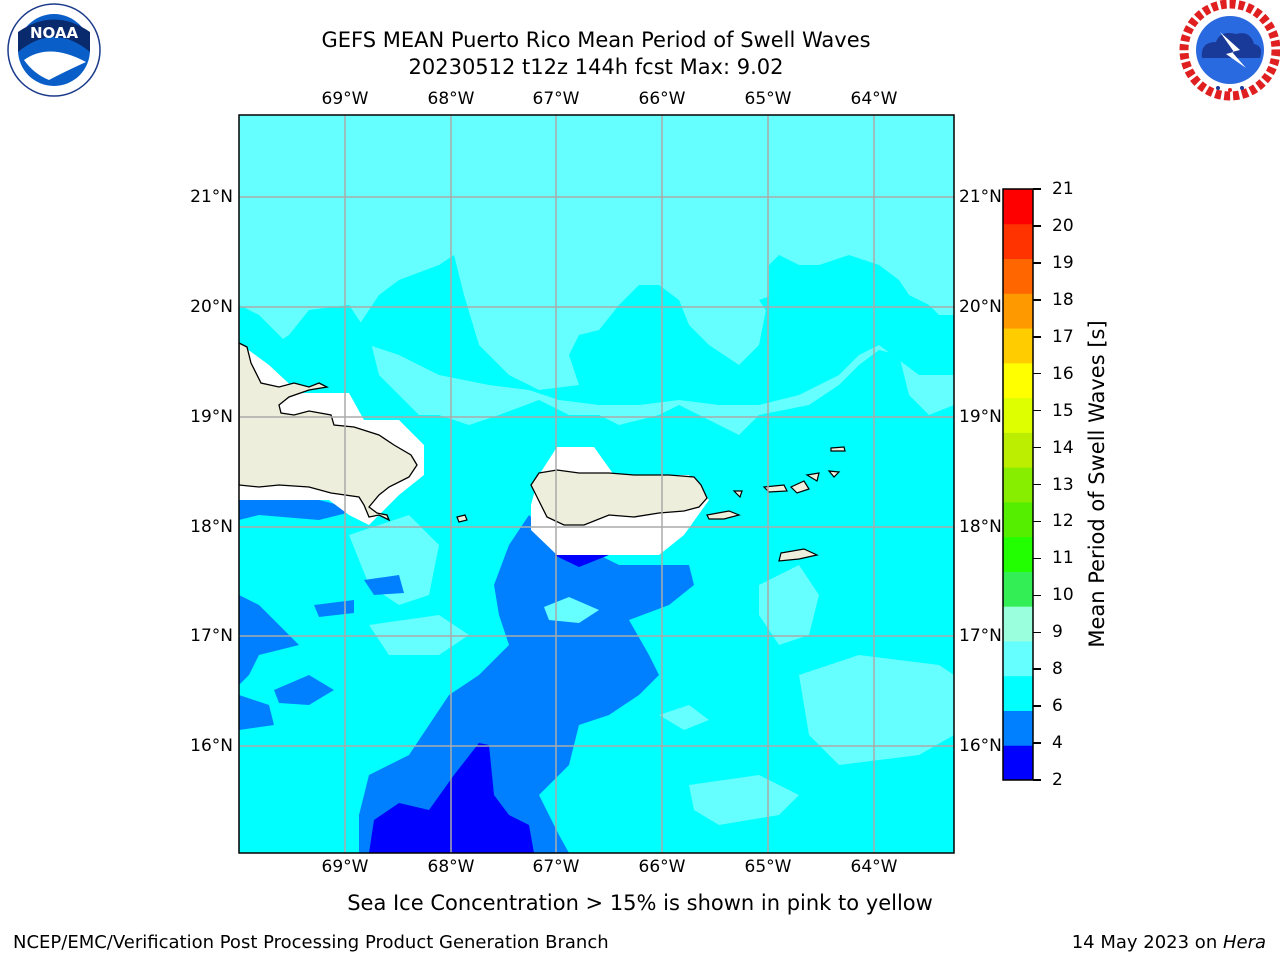 The width and height of the screenshot is (1280, 960). Describe the element at coordinates (1063, 558) in the screenshot. I see `colorbar-tick-label: 11` at that location.